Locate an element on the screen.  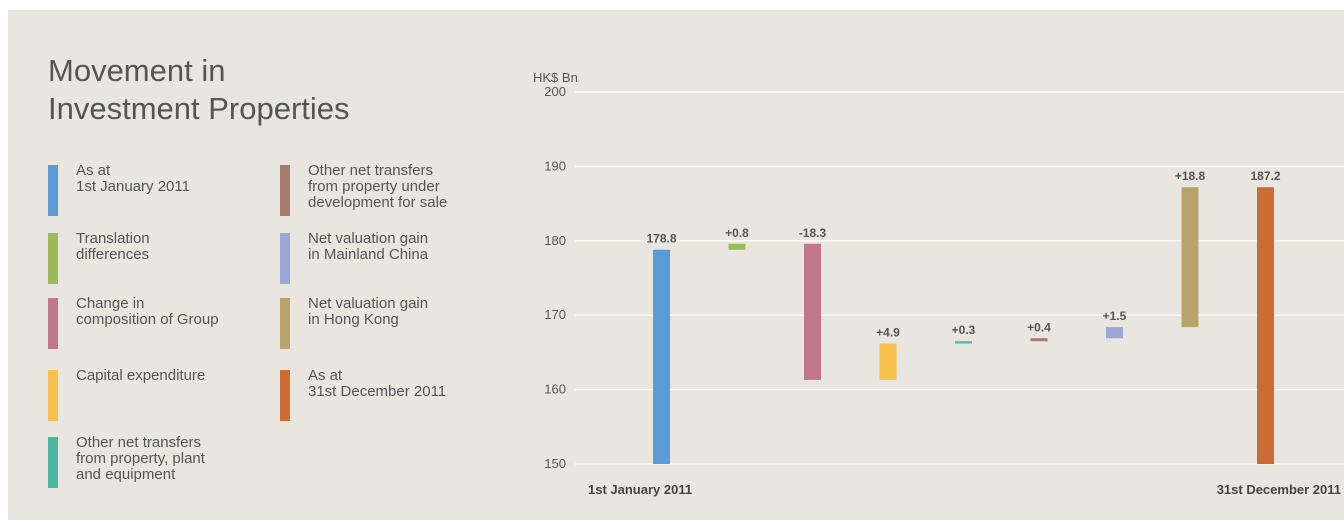
y-tick-label: 170 is located at coordinates (555, 314).